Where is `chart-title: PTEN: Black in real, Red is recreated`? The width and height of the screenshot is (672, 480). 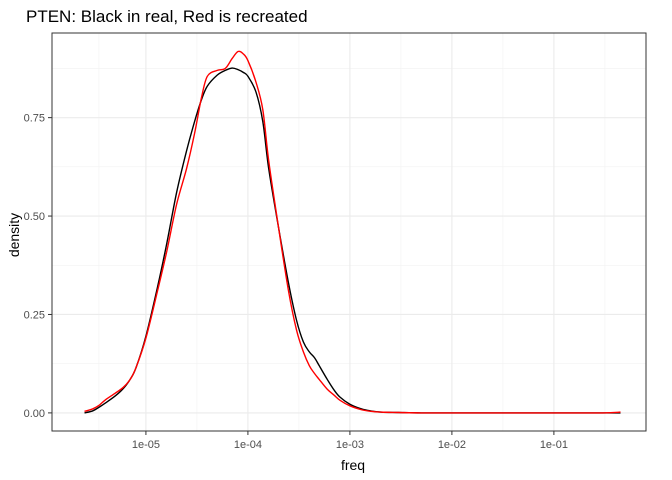 chart-title: PTEN: Black in real, Red is recreated is located at coordinates (167, 16).